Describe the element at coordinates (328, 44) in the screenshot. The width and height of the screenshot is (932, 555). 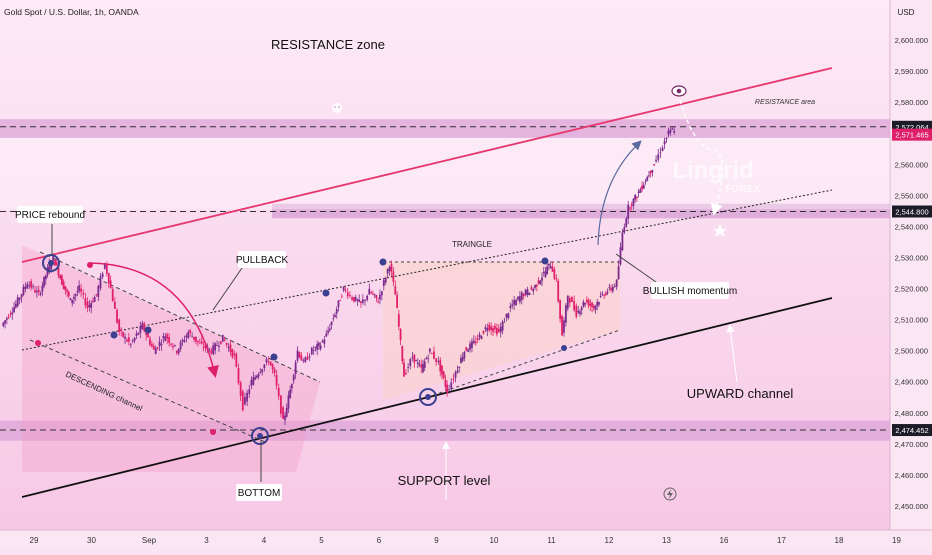
I see `label-resistance-zone: RESISTANCE zone` at that location.